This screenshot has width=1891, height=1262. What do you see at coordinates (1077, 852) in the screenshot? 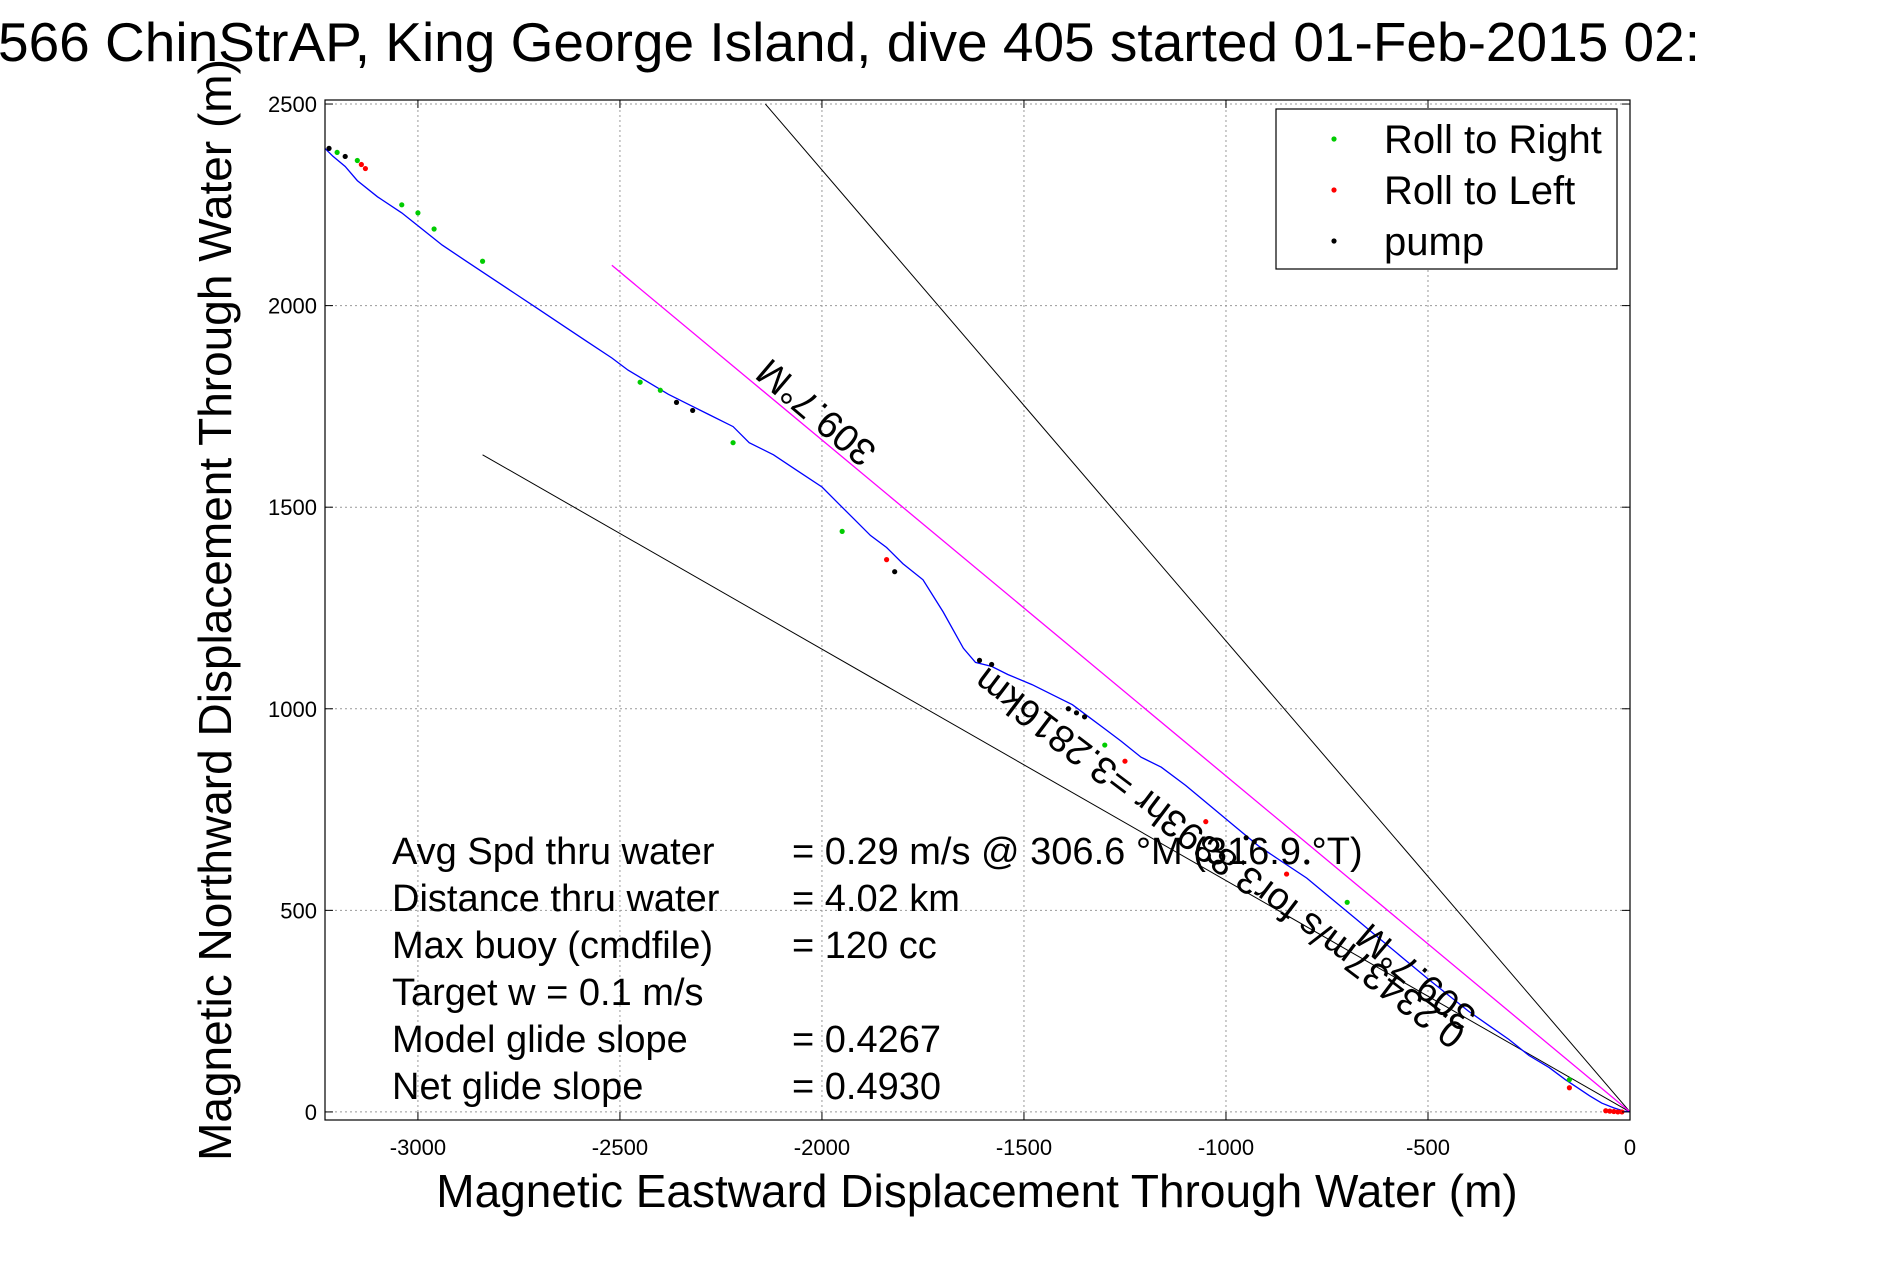
I see `stat-value: = 0.29 m/s @ 306.6 °M (316.9 °T)` at bounding box center [1077, 852].